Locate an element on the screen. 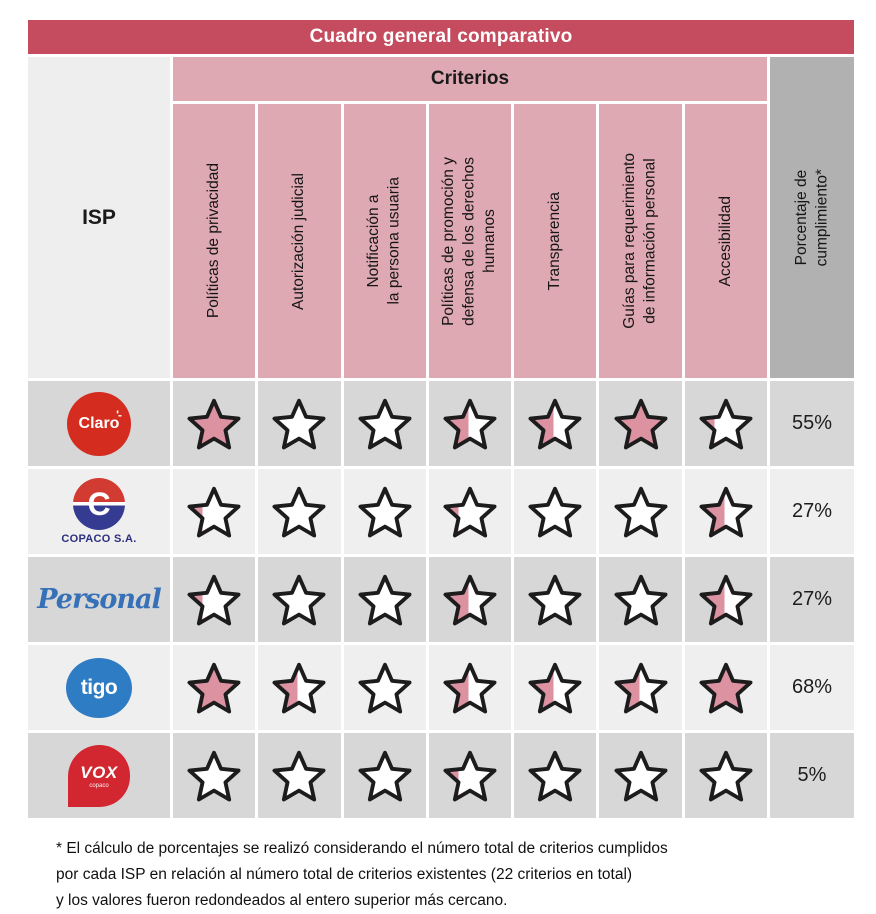 This screenshot has height=914, width=876. copaco-logo-text: COPACO S.A. is located at coordinates (99, 539).